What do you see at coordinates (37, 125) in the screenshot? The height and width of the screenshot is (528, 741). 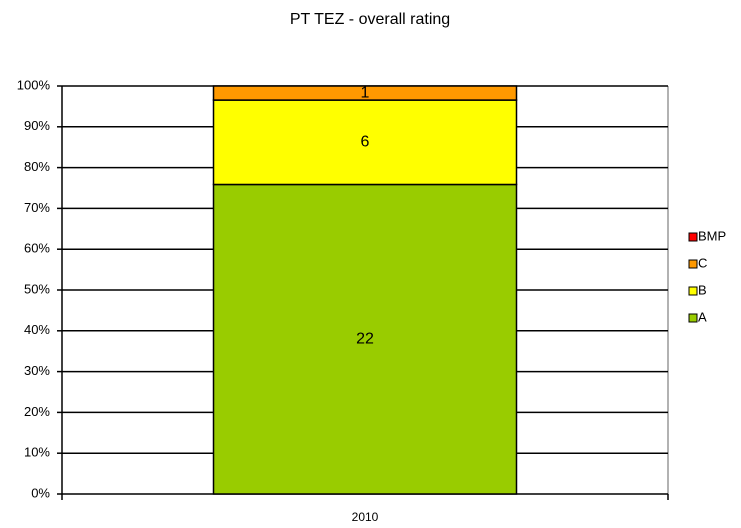 I see `y-tick-label: 90%` at bounding box center [37, 125].